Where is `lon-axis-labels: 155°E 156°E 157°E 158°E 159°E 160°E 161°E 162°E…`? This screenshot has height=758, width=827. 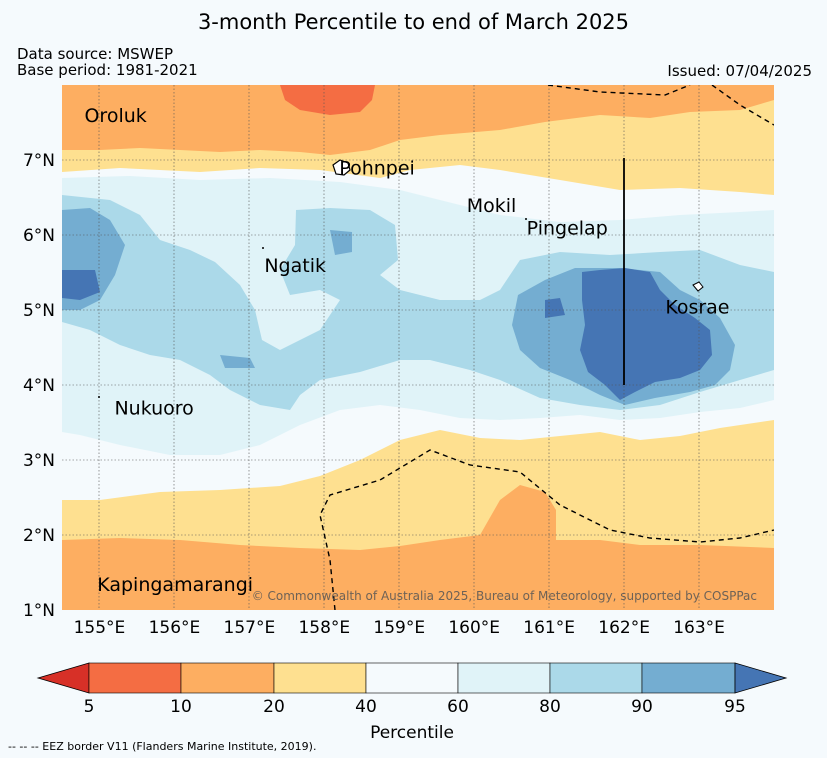
lon-axis-labels: 155°E 156°E 157°E 158°E 159°E 160°E 161°E 162°E… is located at coordinates (399, 628).